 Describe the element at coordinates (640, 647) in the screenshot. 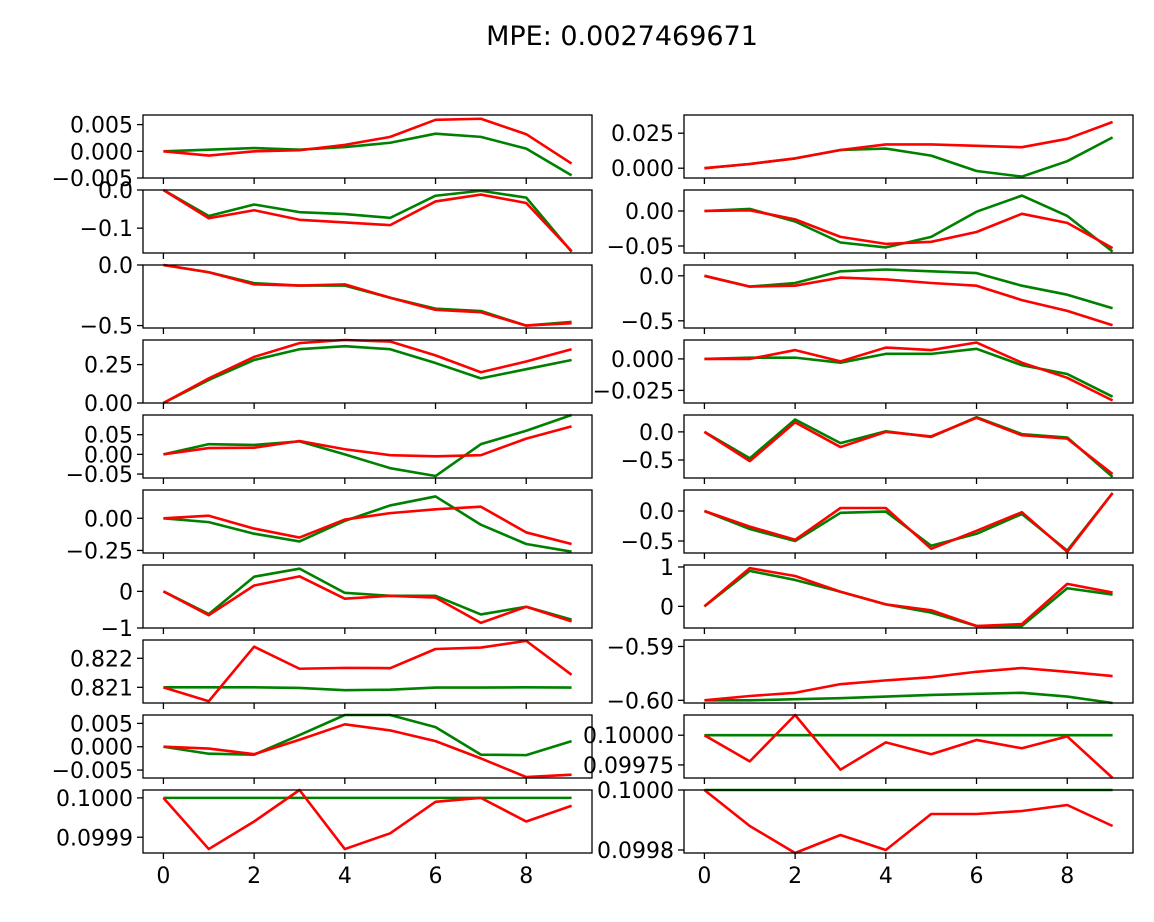

I see `y-tick-label: −0.59` at that location.